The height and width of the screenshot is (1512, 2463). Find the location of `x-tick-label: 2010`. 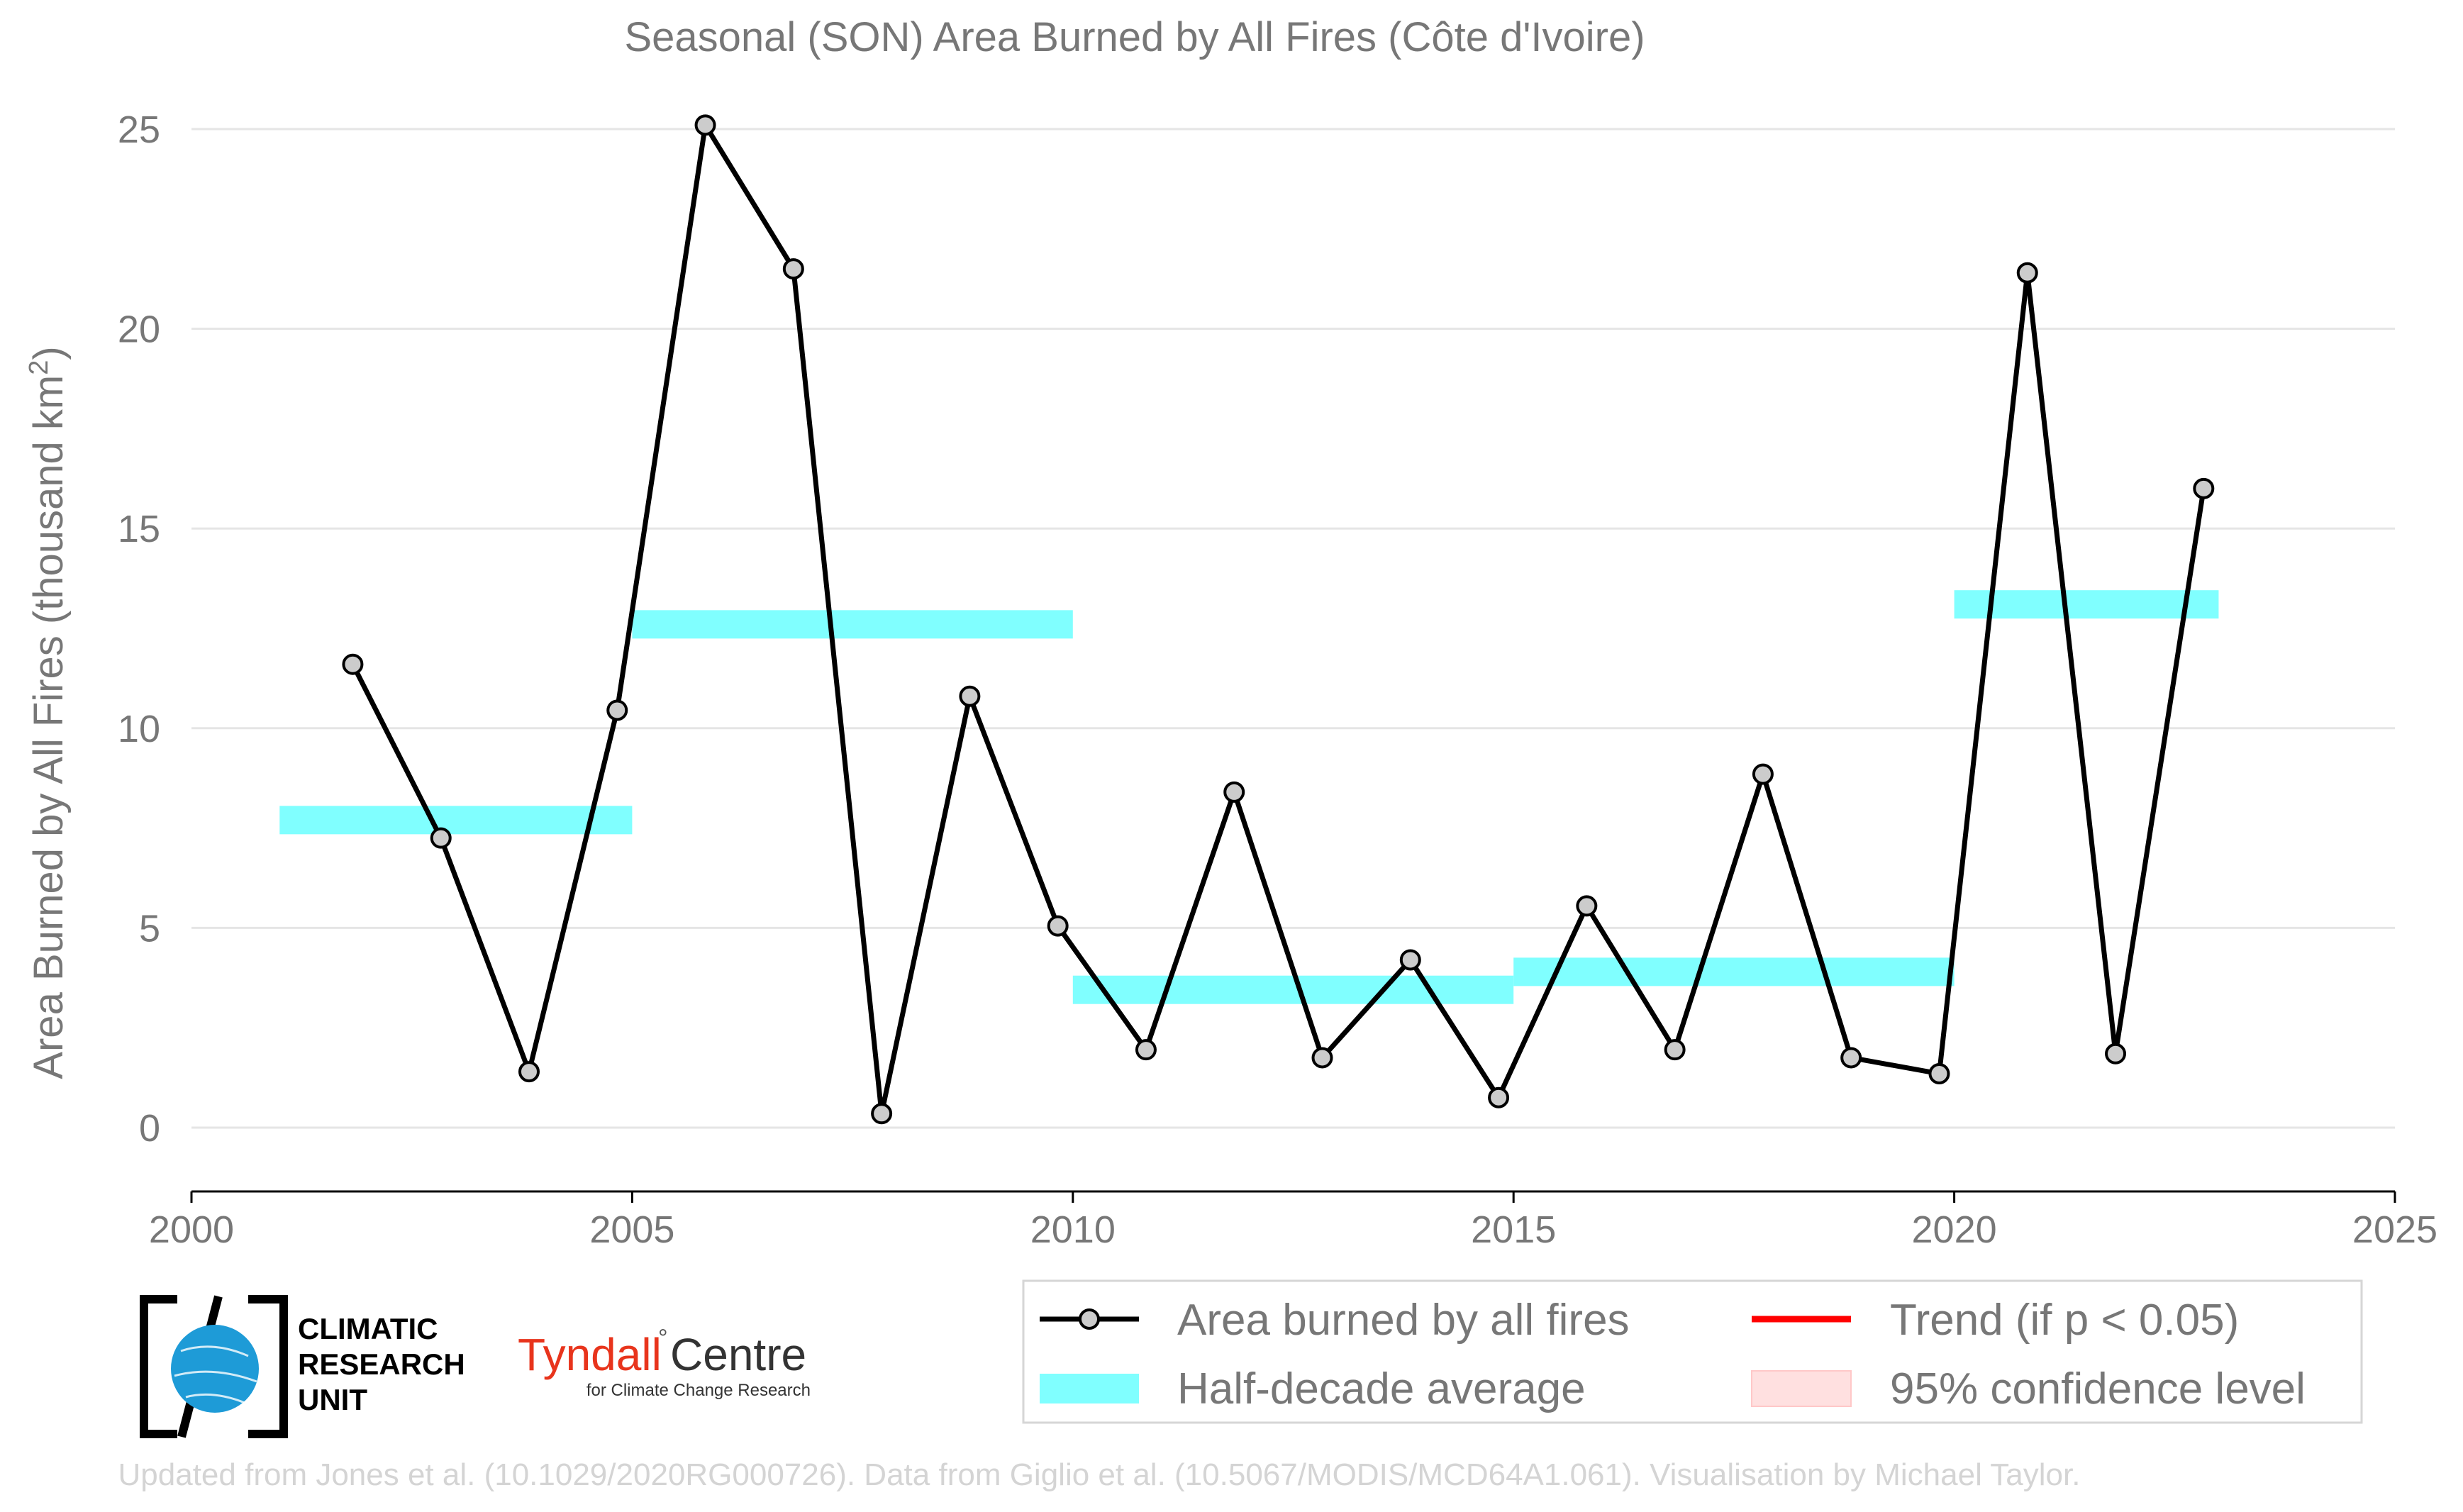

x-tick-label: 2010 is located at coordinates (1073, 1229).